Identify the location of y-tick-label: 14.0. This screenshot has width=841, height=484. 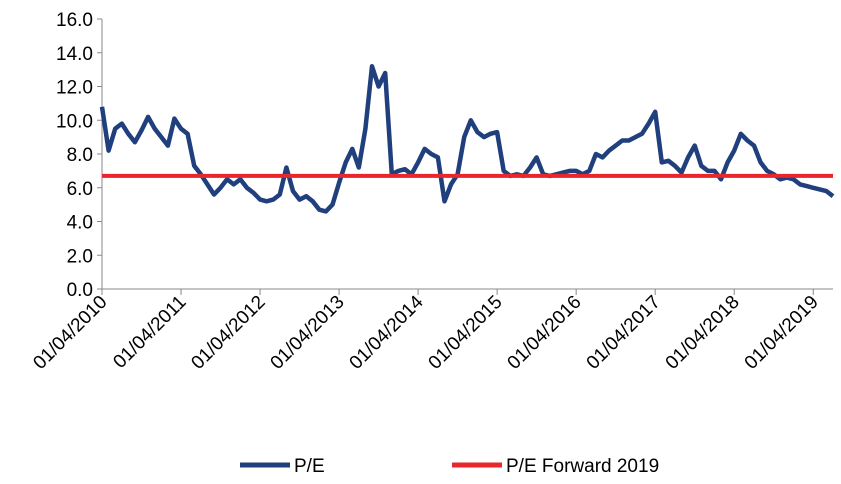
(74, 54).